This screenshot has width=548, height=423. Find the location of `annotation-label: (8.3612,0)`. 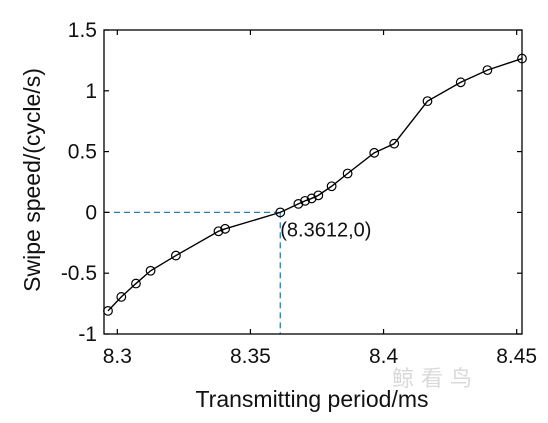

annotation-label: (8.3612,0) is located at coordinates (325, 230).